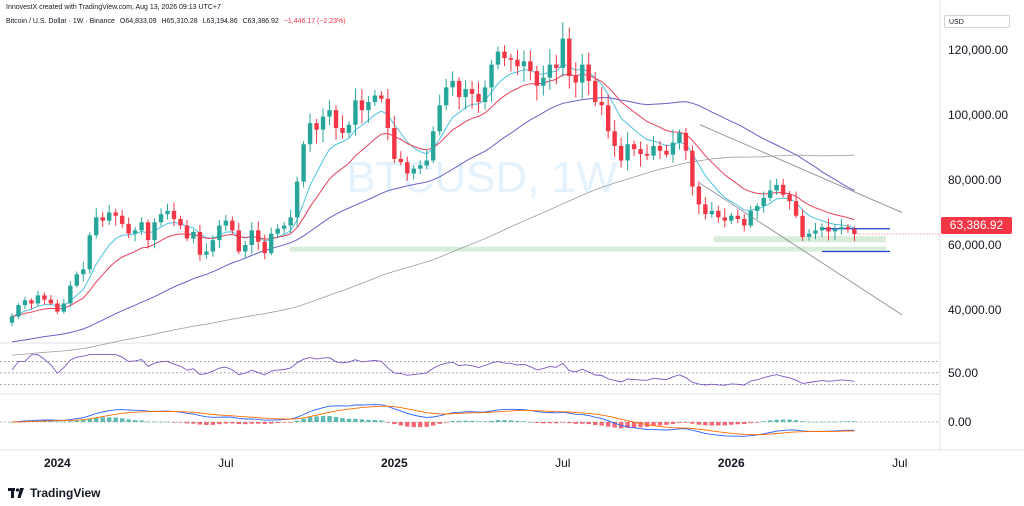 This screenshot has width=1024, height=506. What do you see at coordinates (975, 310) in the screenshot?
I see `price-tick-label: 40,000.00` at bounding box center [975, 310].